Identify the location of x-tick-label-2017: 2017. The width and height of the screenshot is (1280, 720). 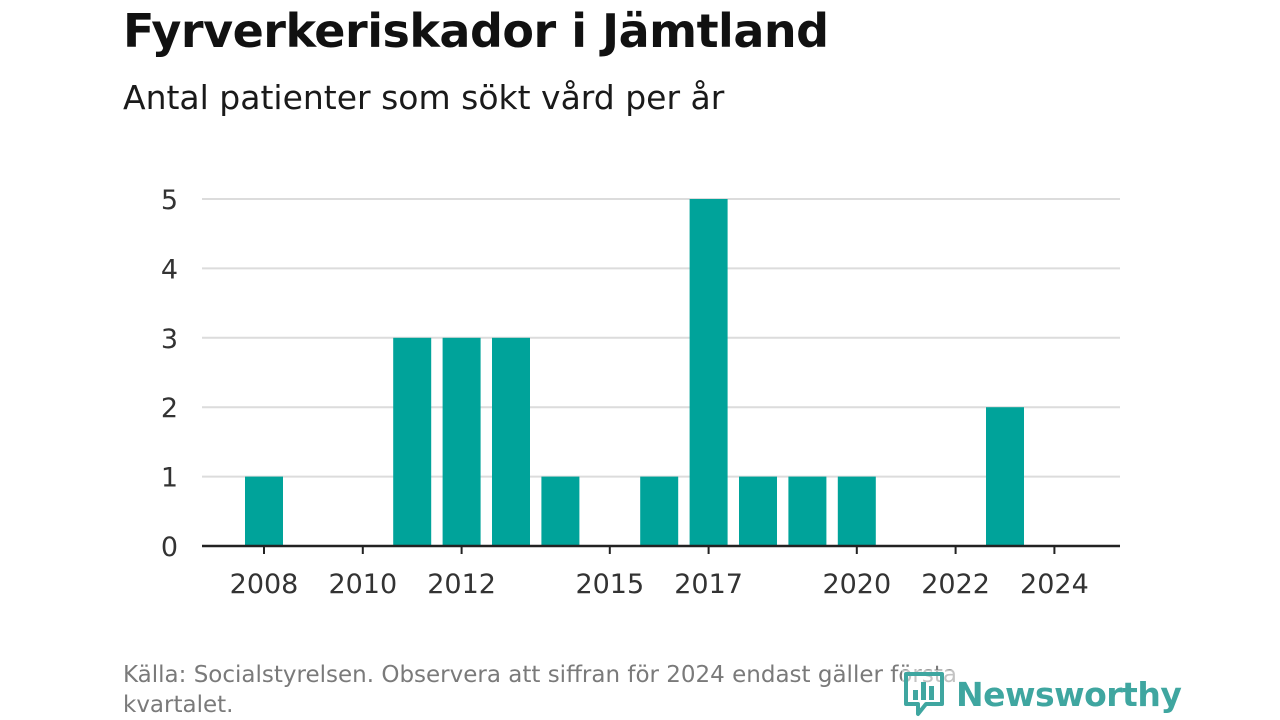
(708, 584).